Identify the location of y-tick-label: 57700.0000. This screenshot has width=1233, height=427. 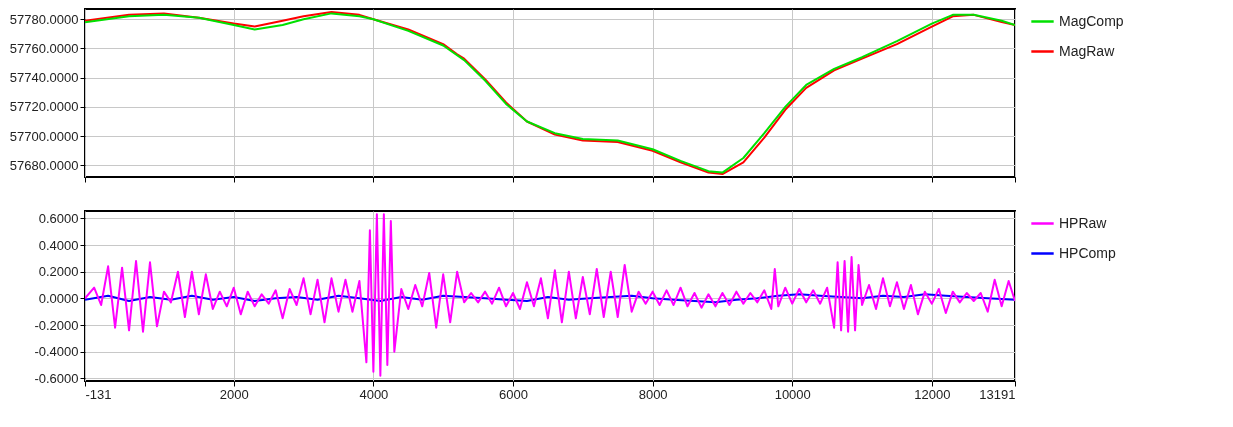
(44, 136).